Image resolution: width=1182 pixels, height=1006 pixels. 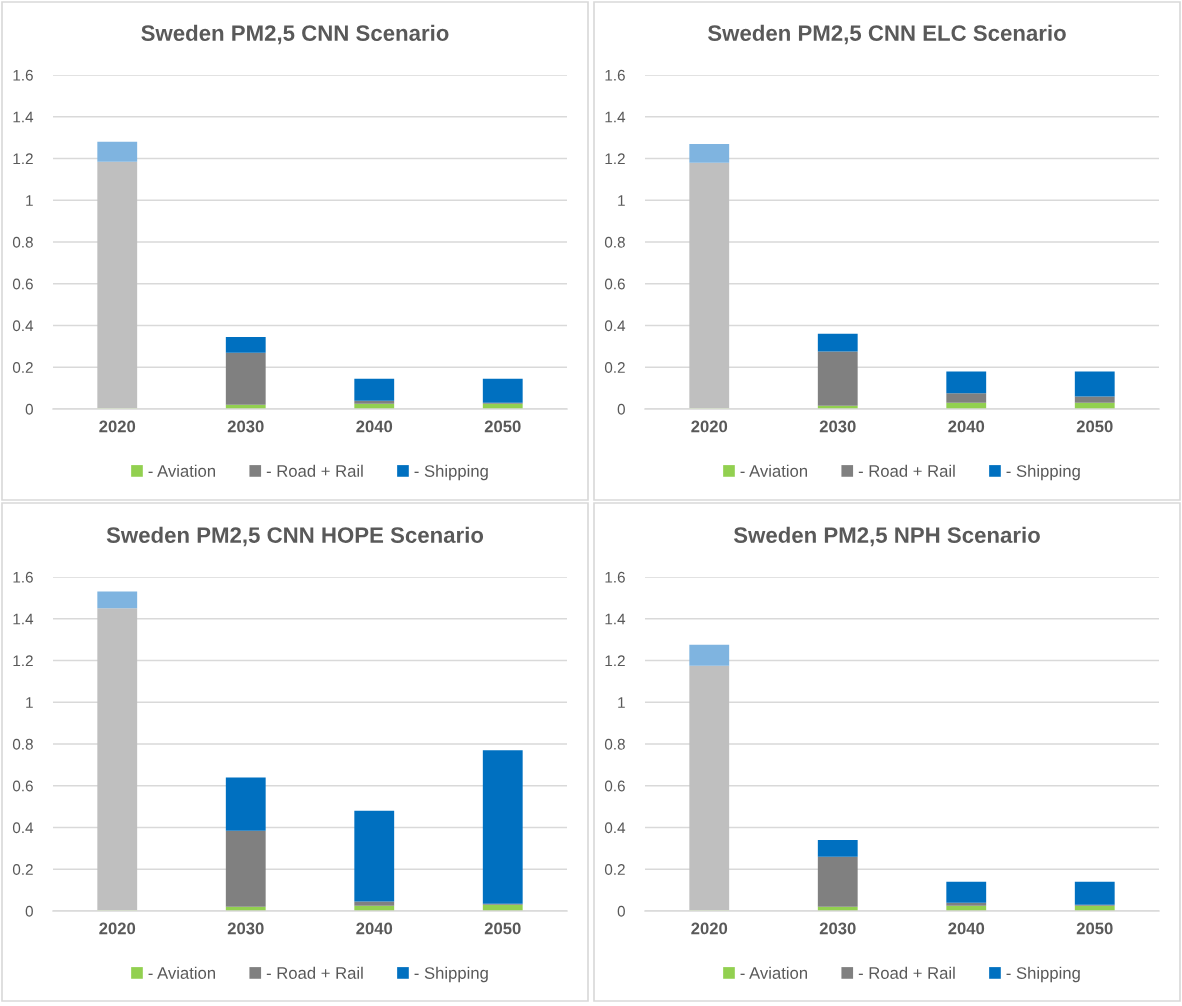 What do you see at coordinates (886, 536) in the screenshot?
I see `chart-title: Sweden PM2,5 NPH Scenario` at bounding box center [886, 536].